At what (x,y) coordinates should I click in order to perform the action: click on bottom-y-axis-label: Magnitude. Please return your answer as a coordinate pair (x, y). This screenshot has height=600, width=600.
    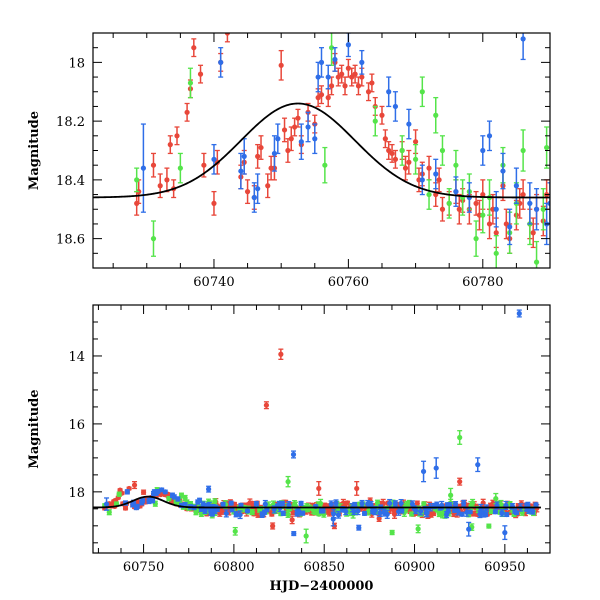
    Looking at the image, I should click on (34, 428).